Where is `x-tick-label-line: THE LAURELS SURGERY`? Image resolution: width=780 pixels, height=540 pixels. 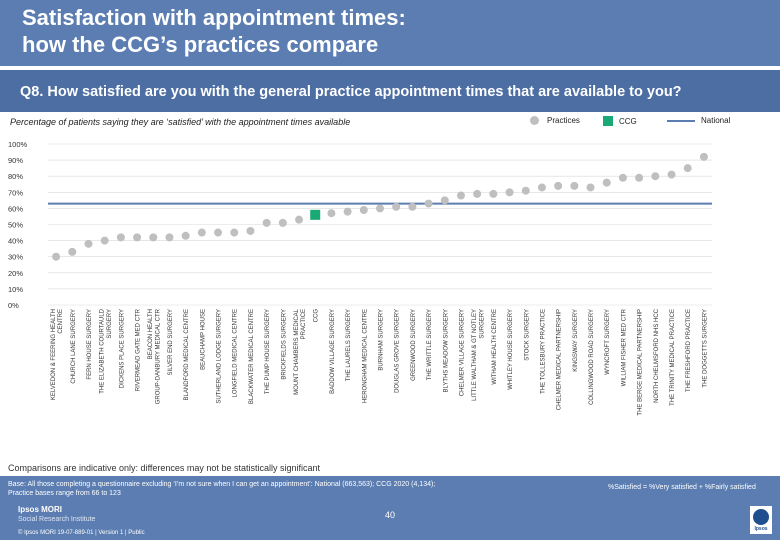 x-tick-label-line: THE LAURELS SURGERY is located at coordinates (349, 345).